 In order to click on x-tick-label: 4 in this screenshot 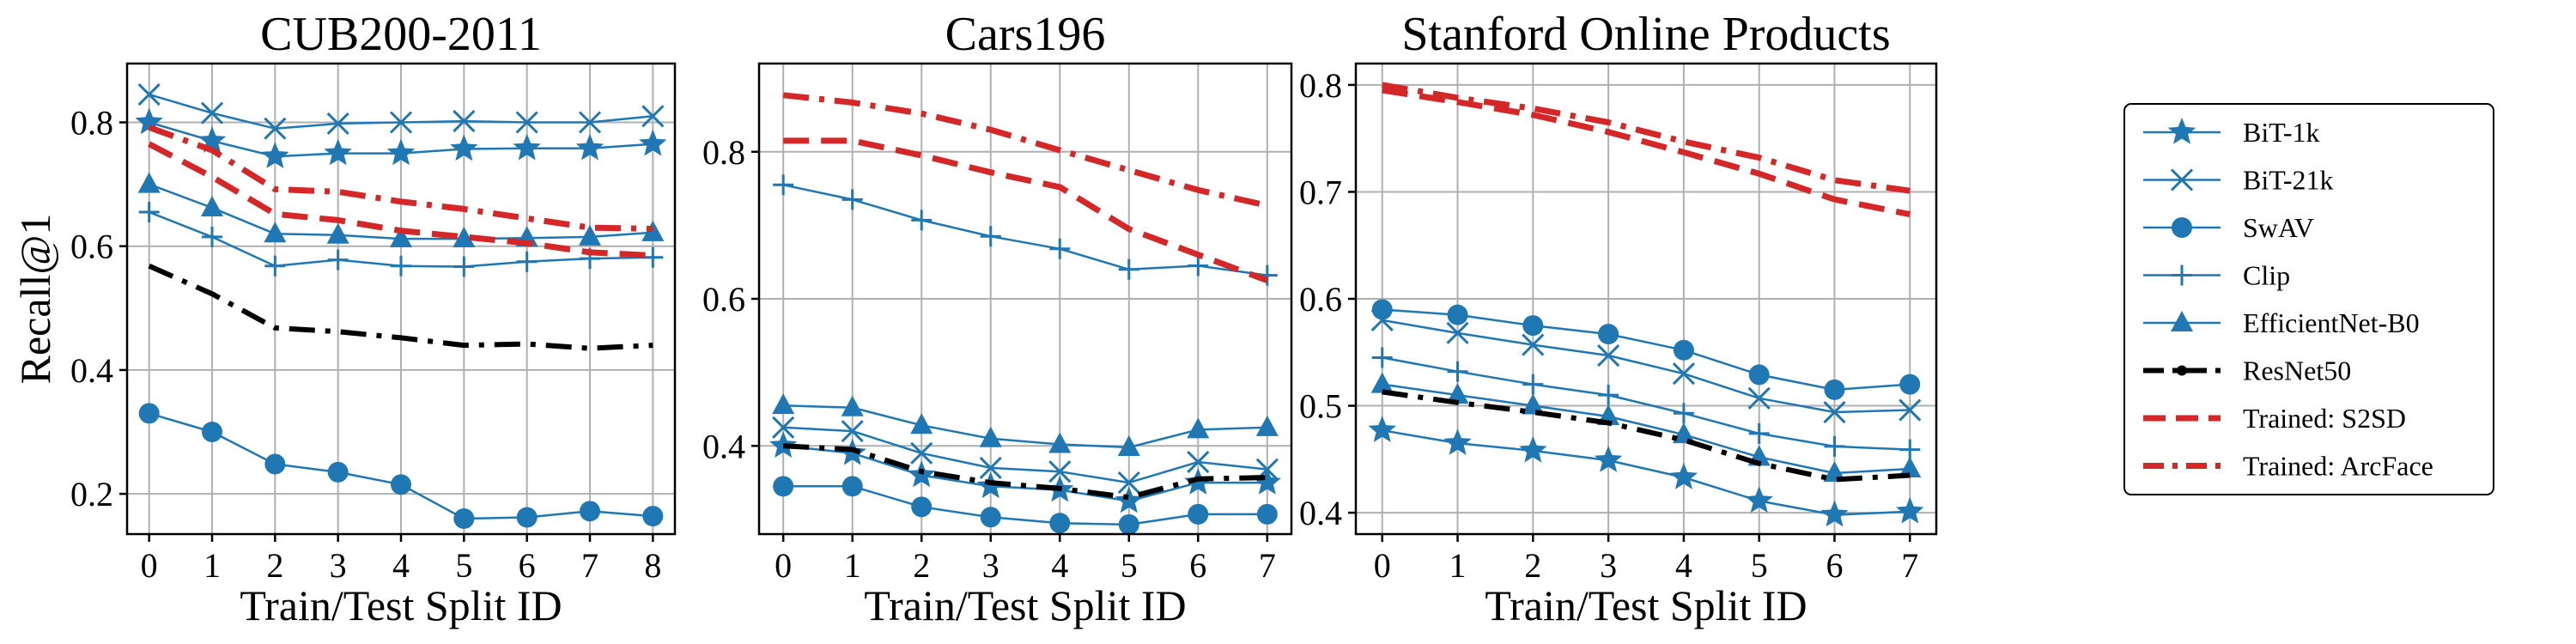, I will do `click(1060, 565)`.